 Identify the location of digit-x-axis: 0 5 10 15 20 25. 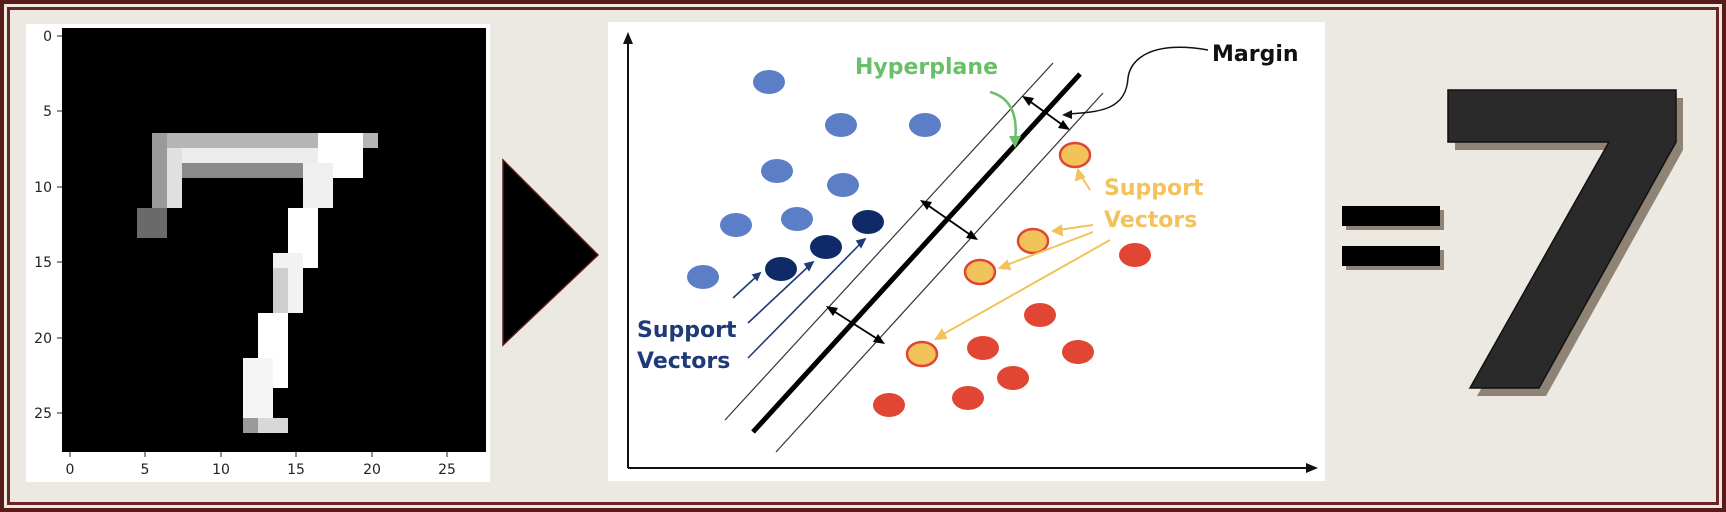
(261, 465).